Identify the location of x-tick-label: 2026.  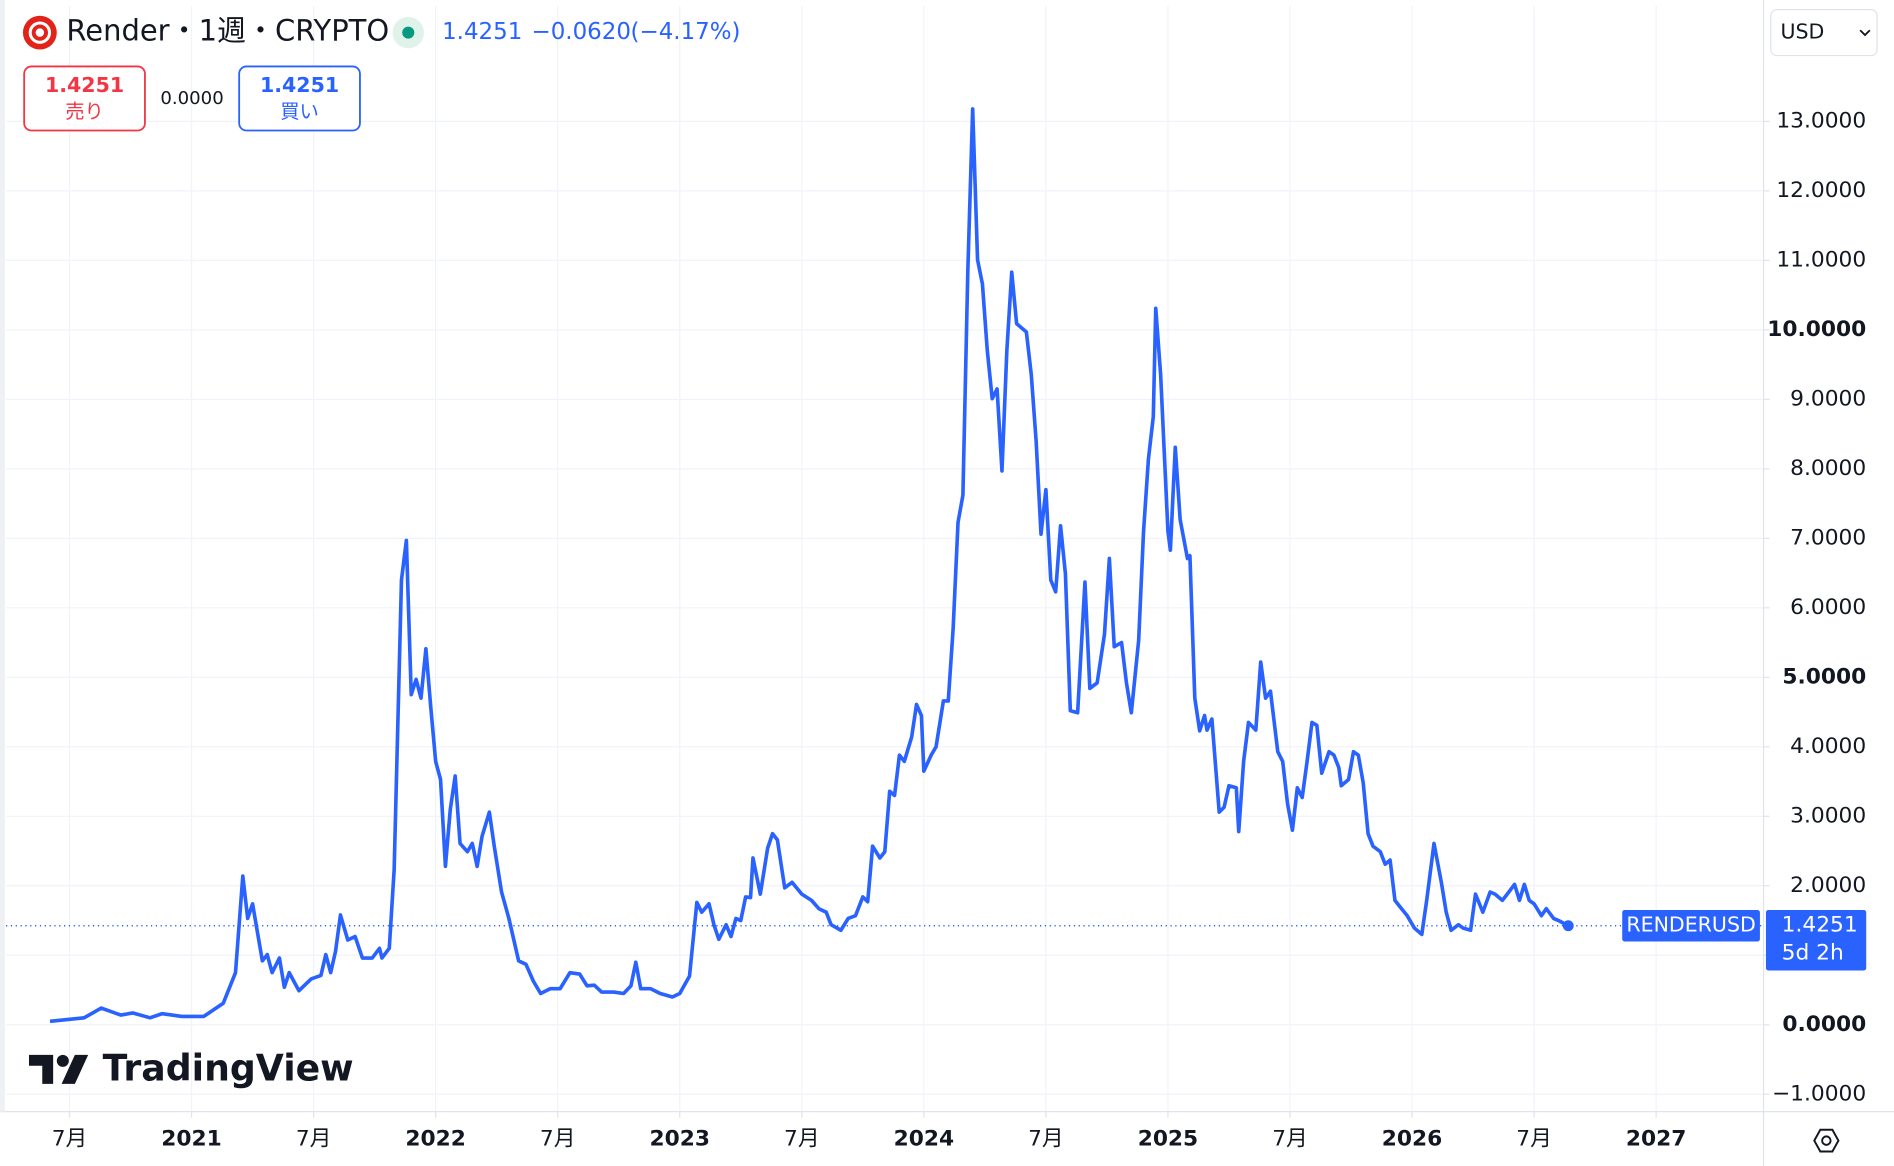
(1412, 1138).